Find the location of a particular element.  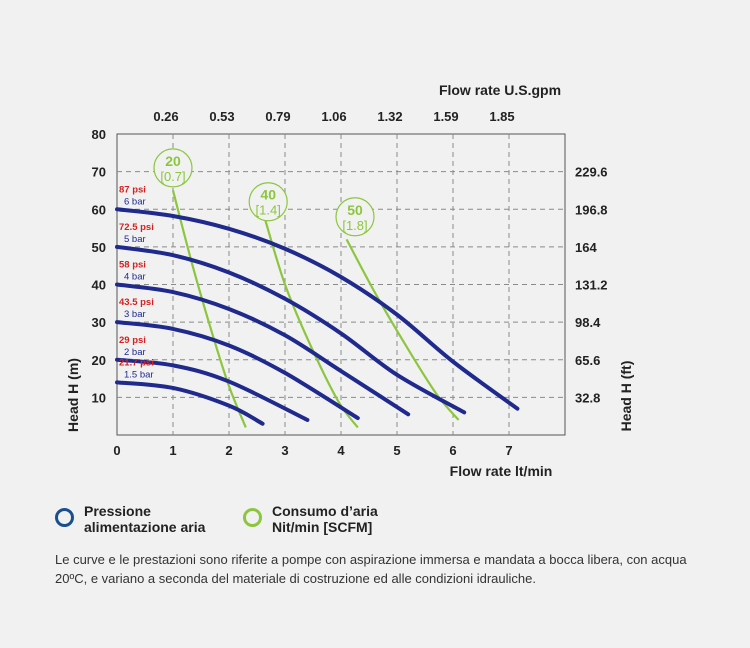

top-tick-label: 0.53 is located at coordinates (221, 116).